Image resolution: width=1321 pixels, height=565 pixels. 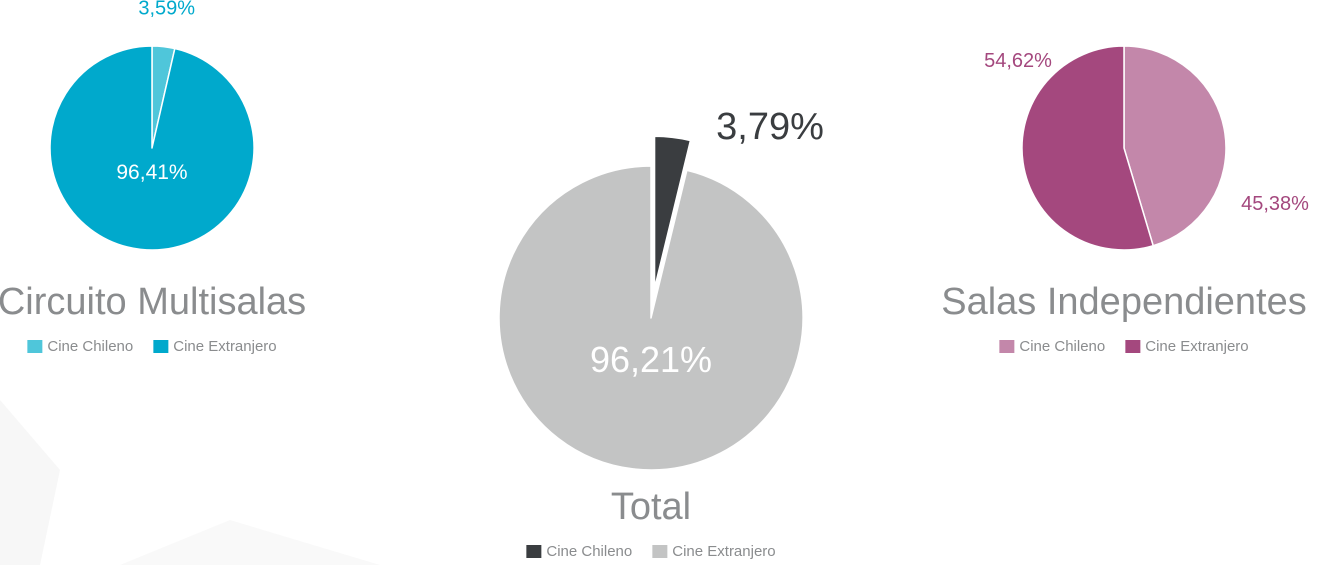 What do you see at coordinates (1087, 148) in the screenshot?
I see `pie-slice-independientes-extranjero` at bounding box center [1087, 148].